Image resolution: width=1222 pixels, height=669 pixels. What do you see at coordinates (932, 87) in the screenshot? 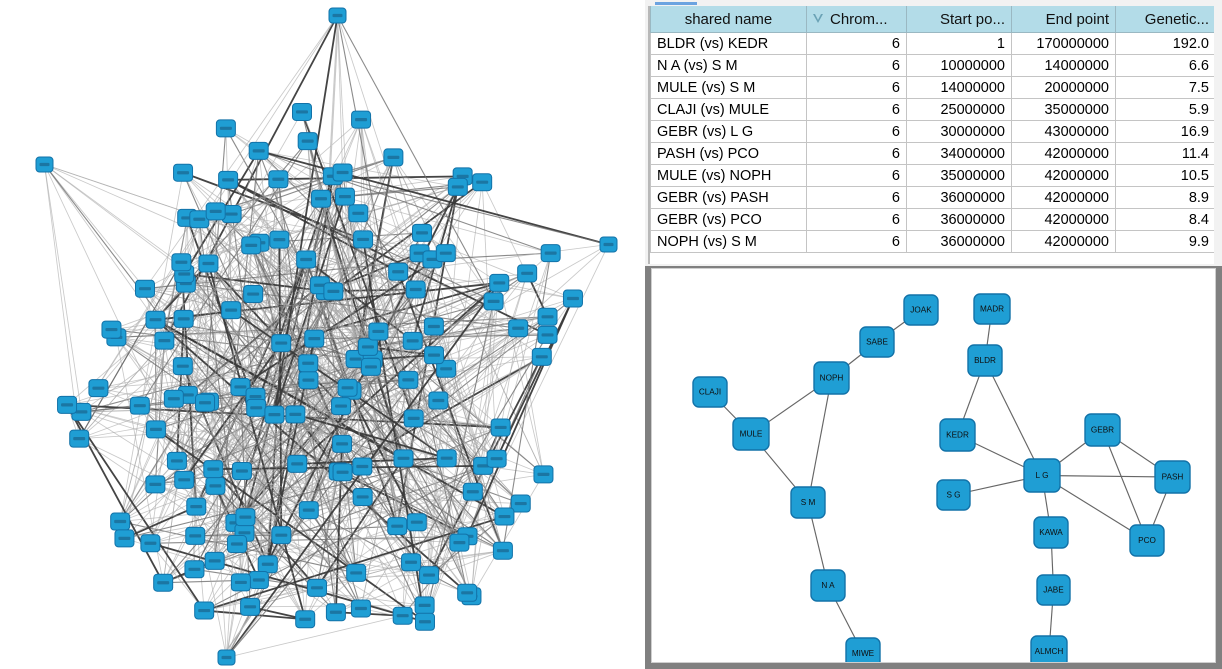
I see `table-row: MULE (vs) S M 6 14000000 20000000 7.5` at bounding box center [932, 87].